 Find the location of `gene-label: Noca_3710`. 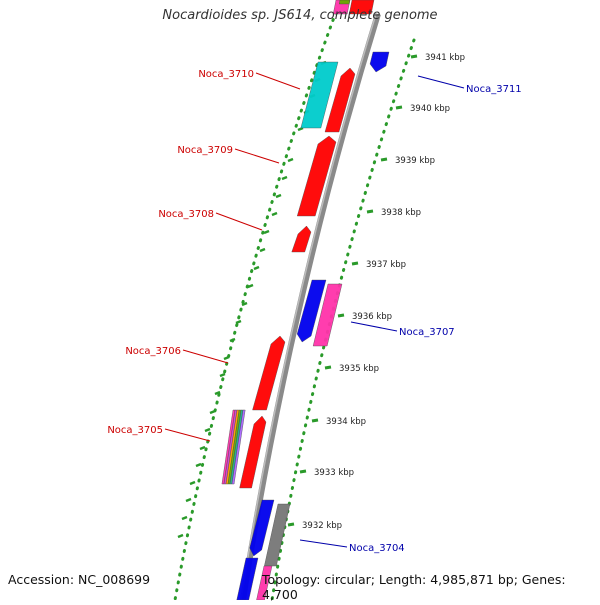

gene-label: Noca_3710 is located at coordinates (226, 74).